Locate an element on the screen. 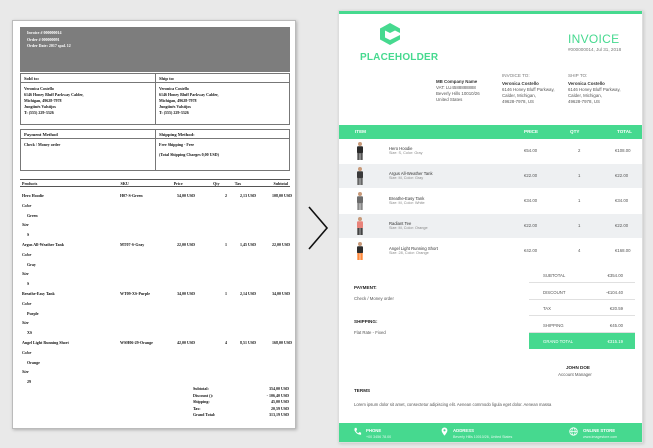  item-options: Size: S, Color: Gray is located at coordinates (406, 153).